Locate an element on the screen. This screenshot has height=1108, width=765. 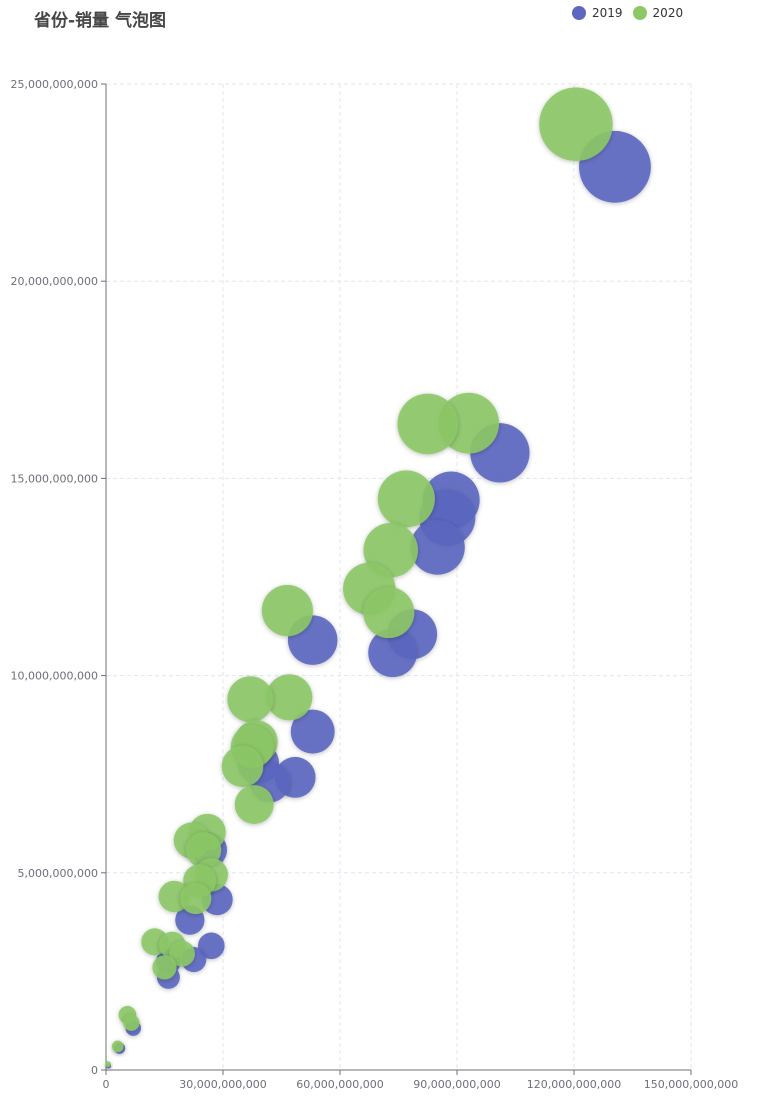
x-tick-label: 30,000,000,000 is located at coordinates (222, 1084).